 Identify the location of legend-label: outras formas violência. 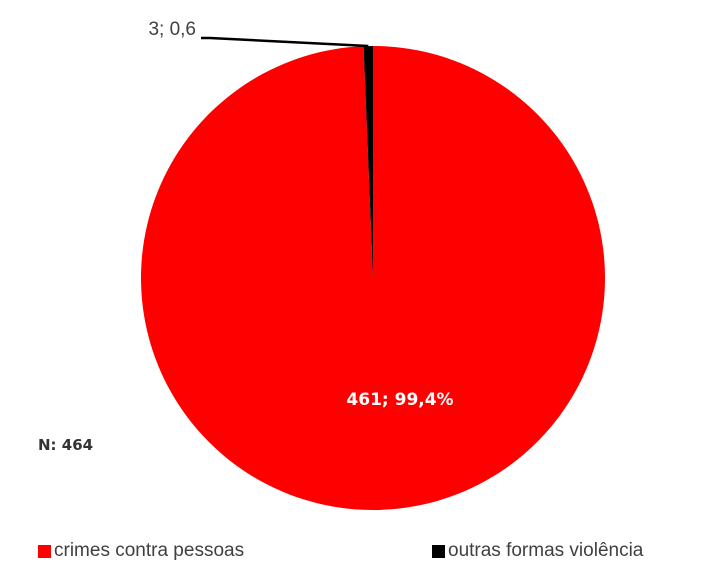
(546, 550).